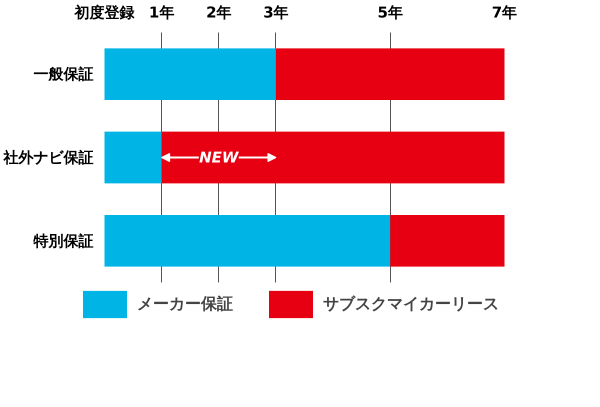 The width and height of the screenshot is (600, 407). I want to click on x-tick-label: 7年, so click(505, 13).